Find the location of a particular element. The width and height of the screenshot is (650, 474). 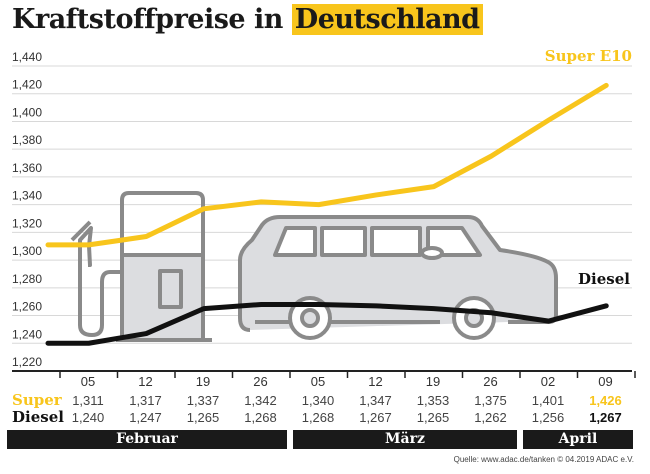

values-row-super-cell: 1,342 is located at coordinates (260, 400).